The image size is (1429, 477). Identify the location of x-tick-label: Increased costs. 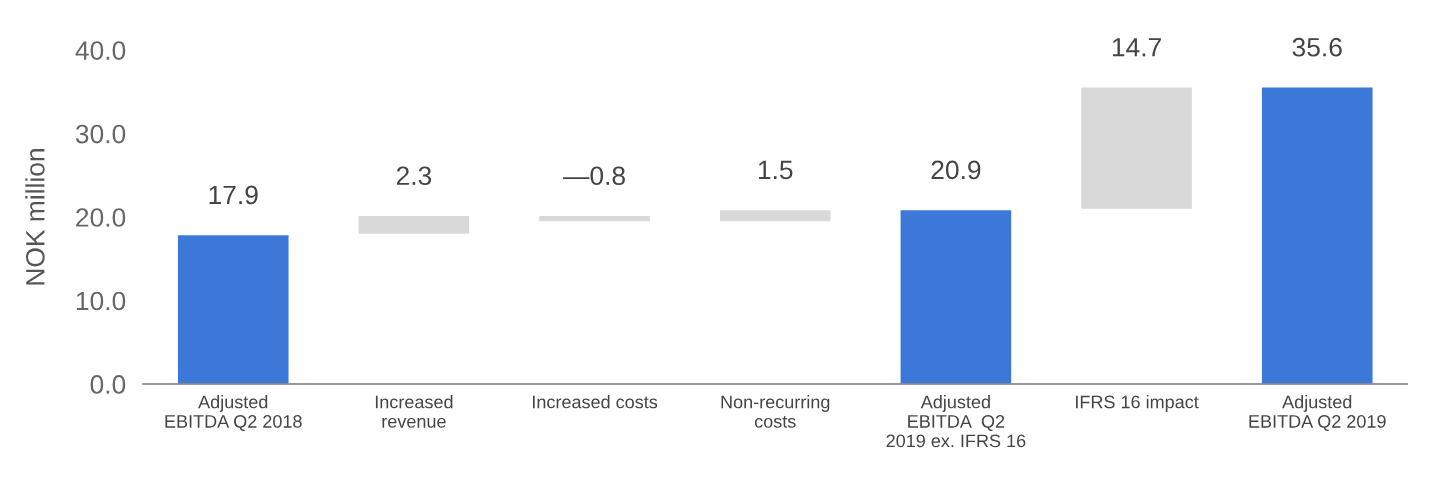
(595, 402).